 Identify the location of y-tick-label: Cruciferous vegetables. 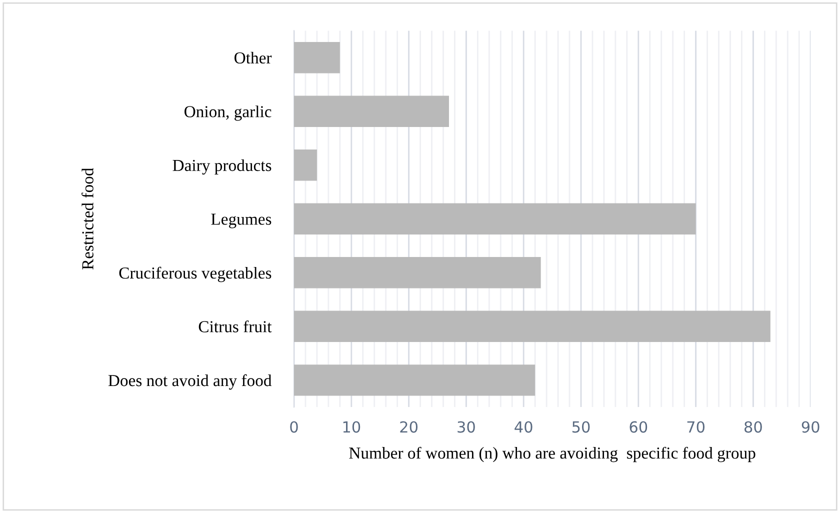
(195, 274).